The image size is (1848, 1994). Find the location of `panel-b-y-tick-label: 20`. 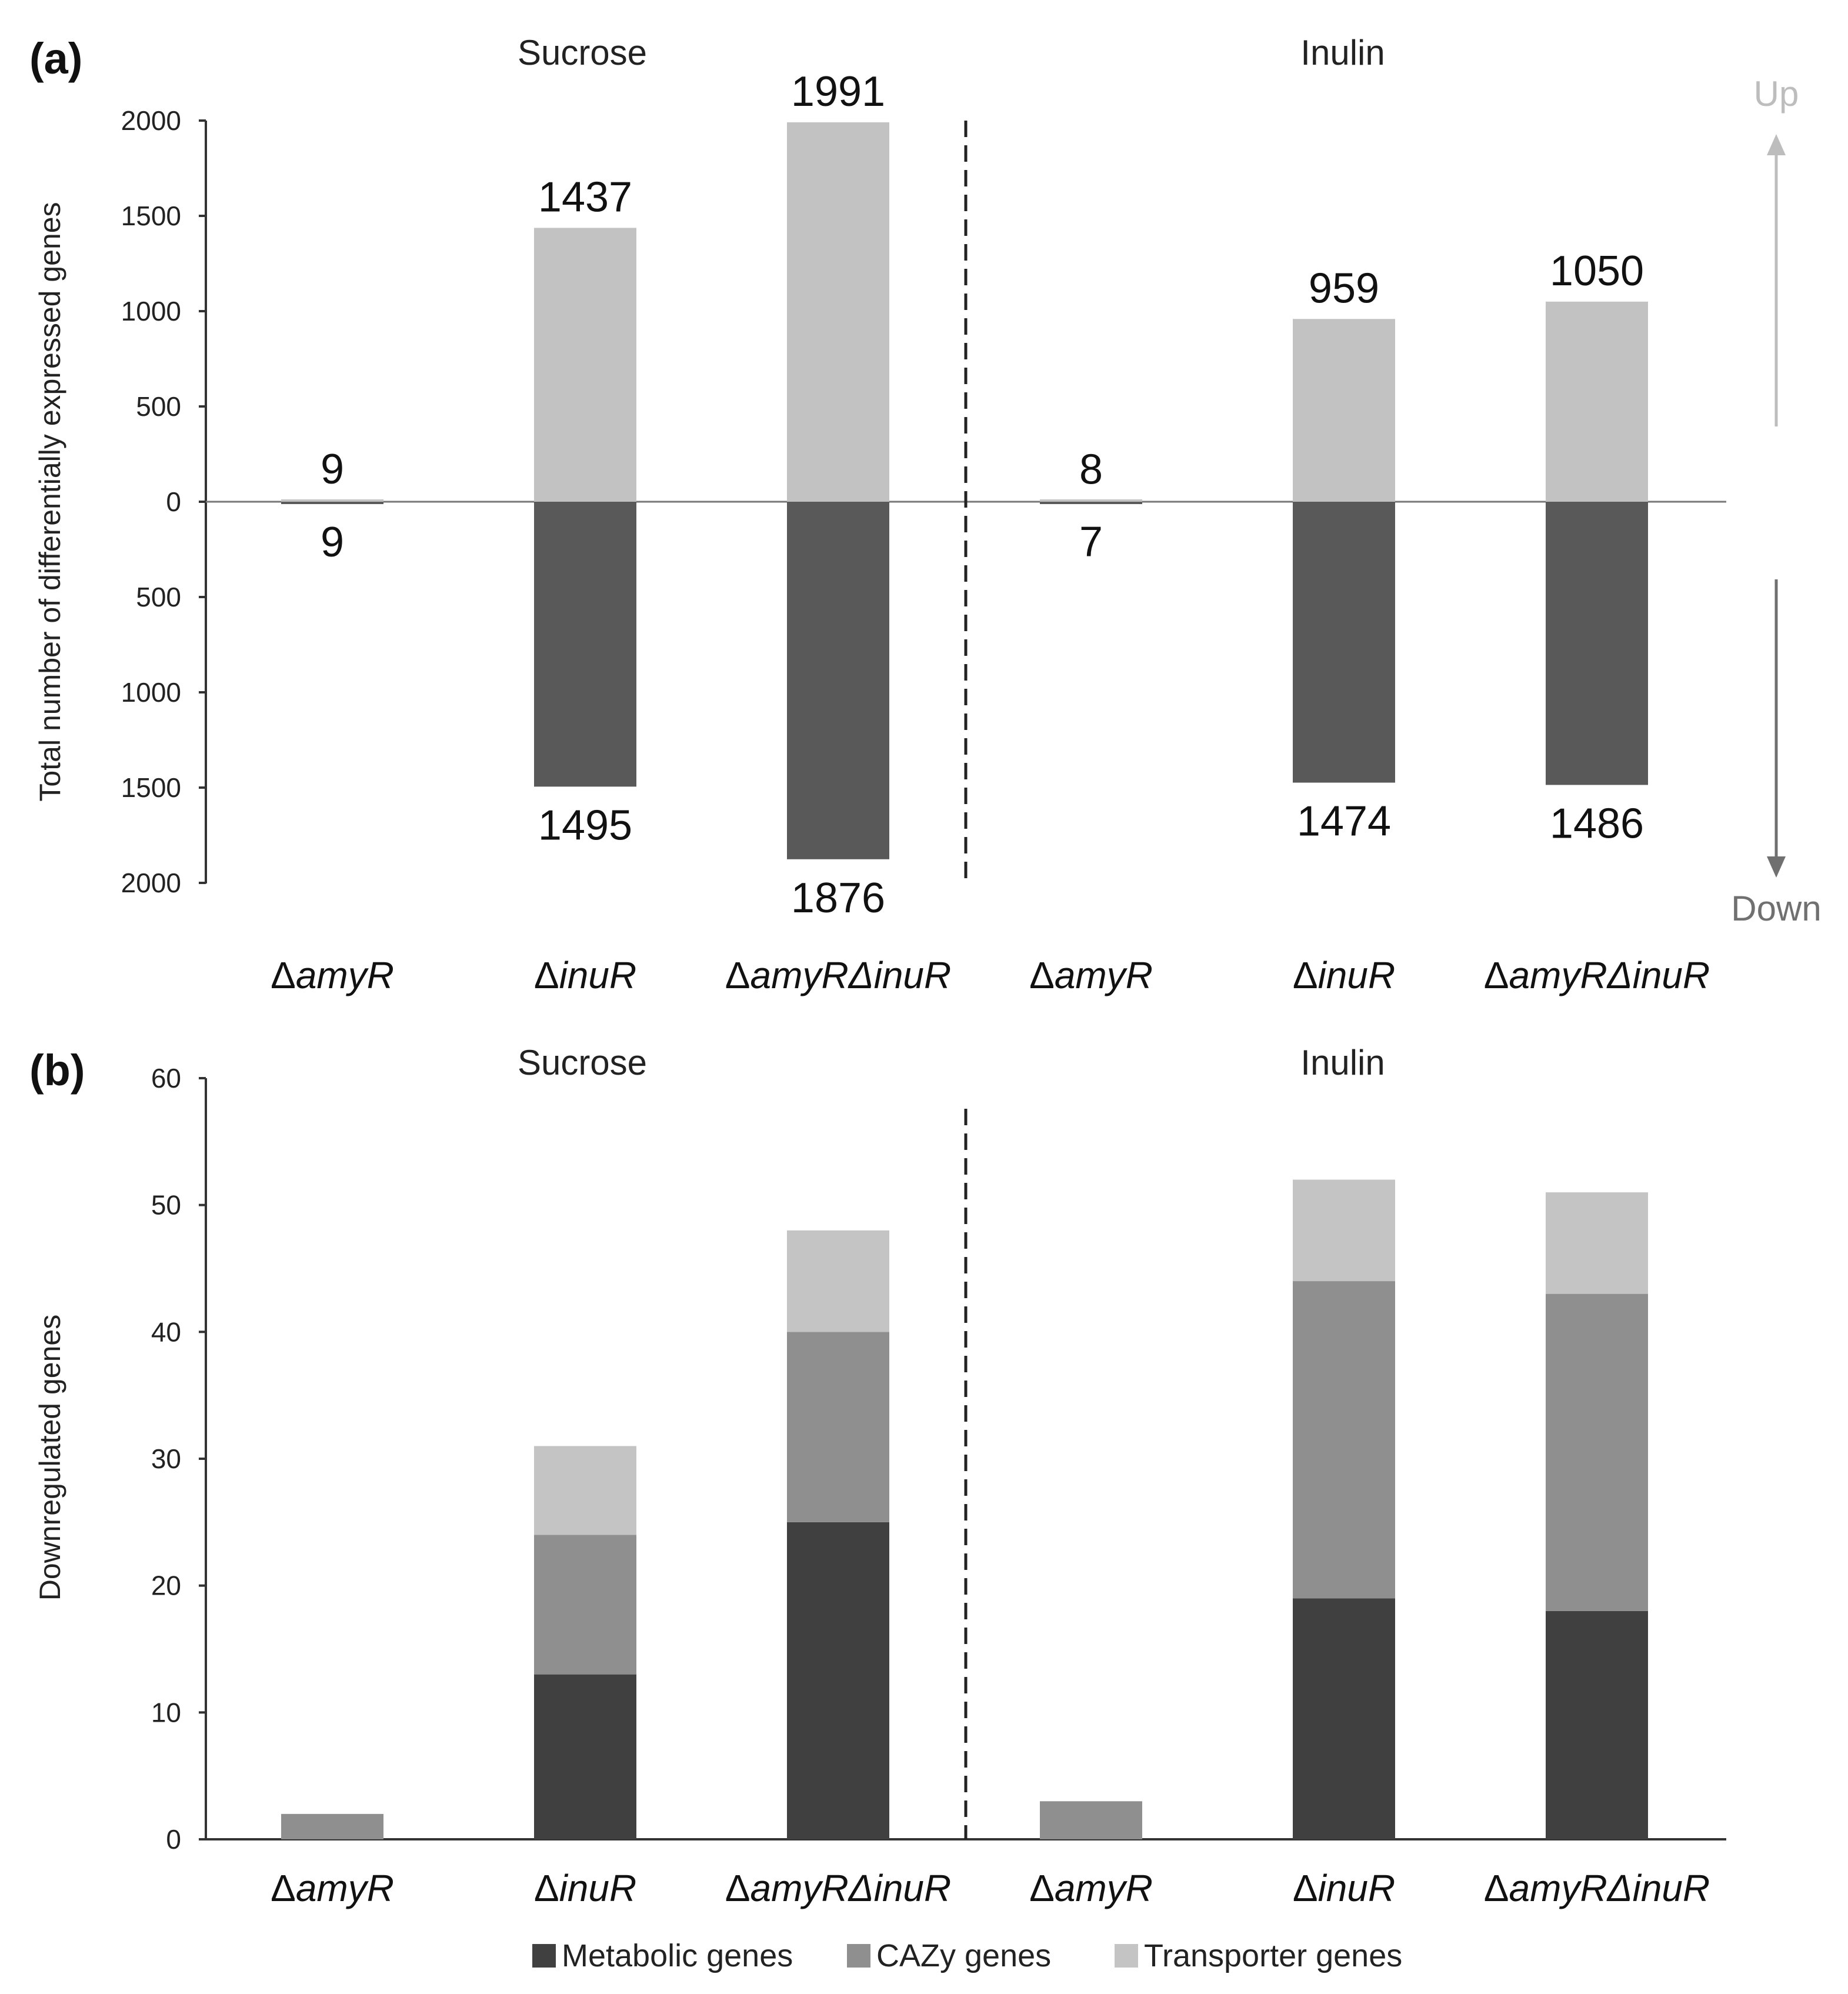

panel-b-y-tick-label: 20 is located at coordinates (166, 1585).